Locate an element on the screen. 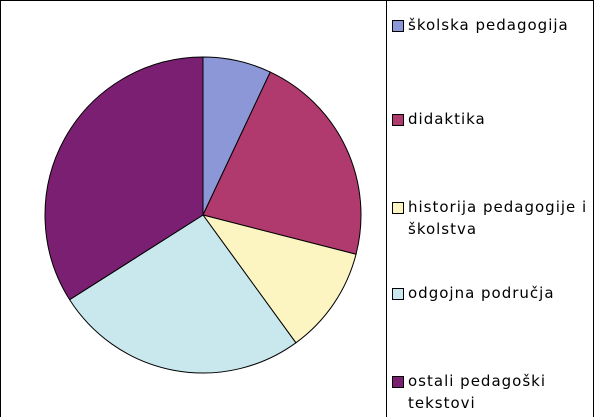  legend-item: ostali pedagoški tekstovi is located at coordinates (490, 392).